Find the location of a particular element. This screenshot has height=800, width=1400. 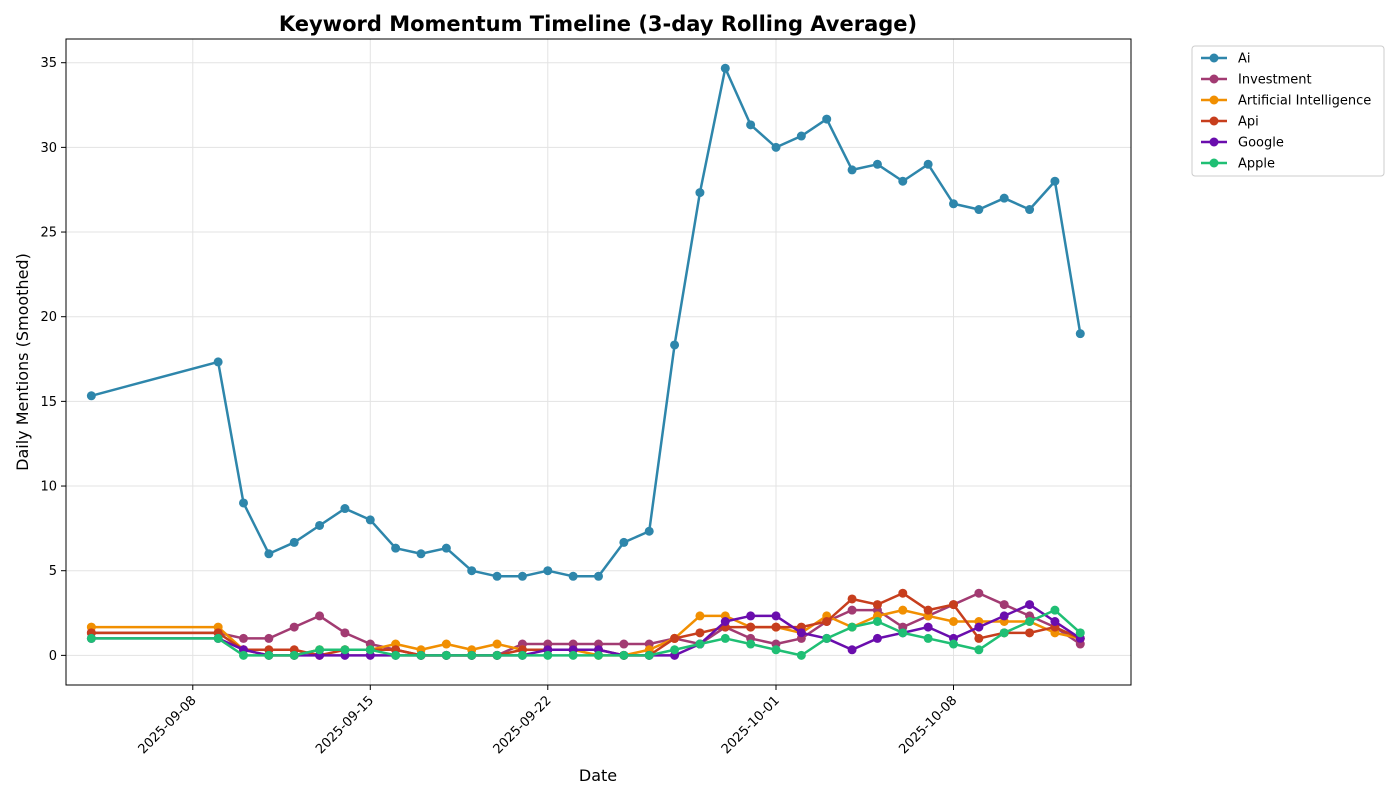

y-axis-label: Daily Mentions (Smoothed) is located at coordinates (22, 362).